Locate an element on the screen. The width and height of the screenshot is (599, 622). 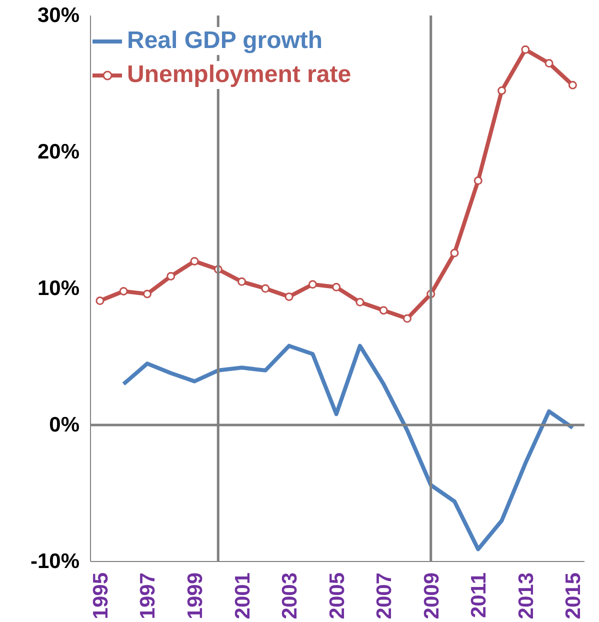
legend-label: Real GDP growth is located at coordinates (225, 41).